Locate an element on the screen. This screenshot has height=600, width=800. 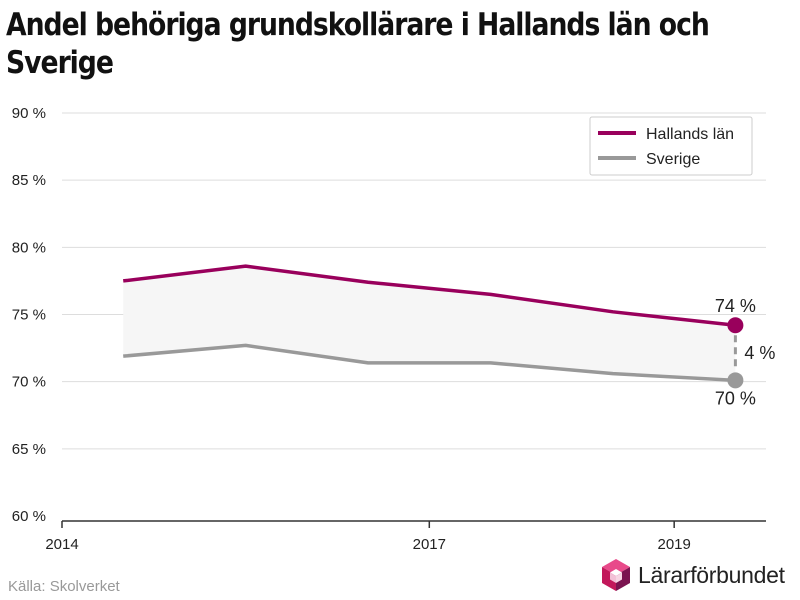
y-tick-label: 65 % is located at coordinates (29, 449).